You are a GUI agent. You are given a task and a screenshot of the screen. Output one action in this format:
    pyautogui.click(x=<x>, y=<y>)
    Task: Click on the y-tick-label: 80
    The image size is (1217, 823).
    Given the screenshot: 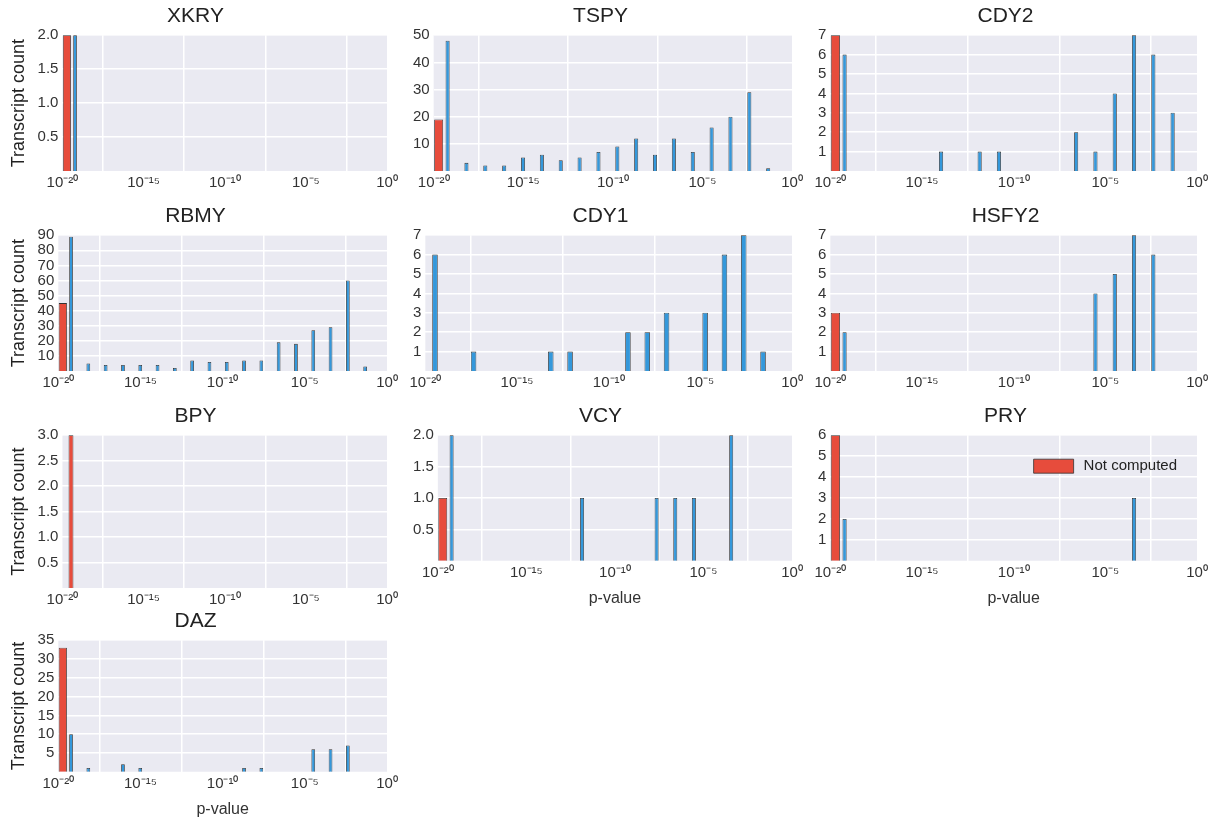 What is the action you would take?
    pyautogui.click(x=46, y=249)
    